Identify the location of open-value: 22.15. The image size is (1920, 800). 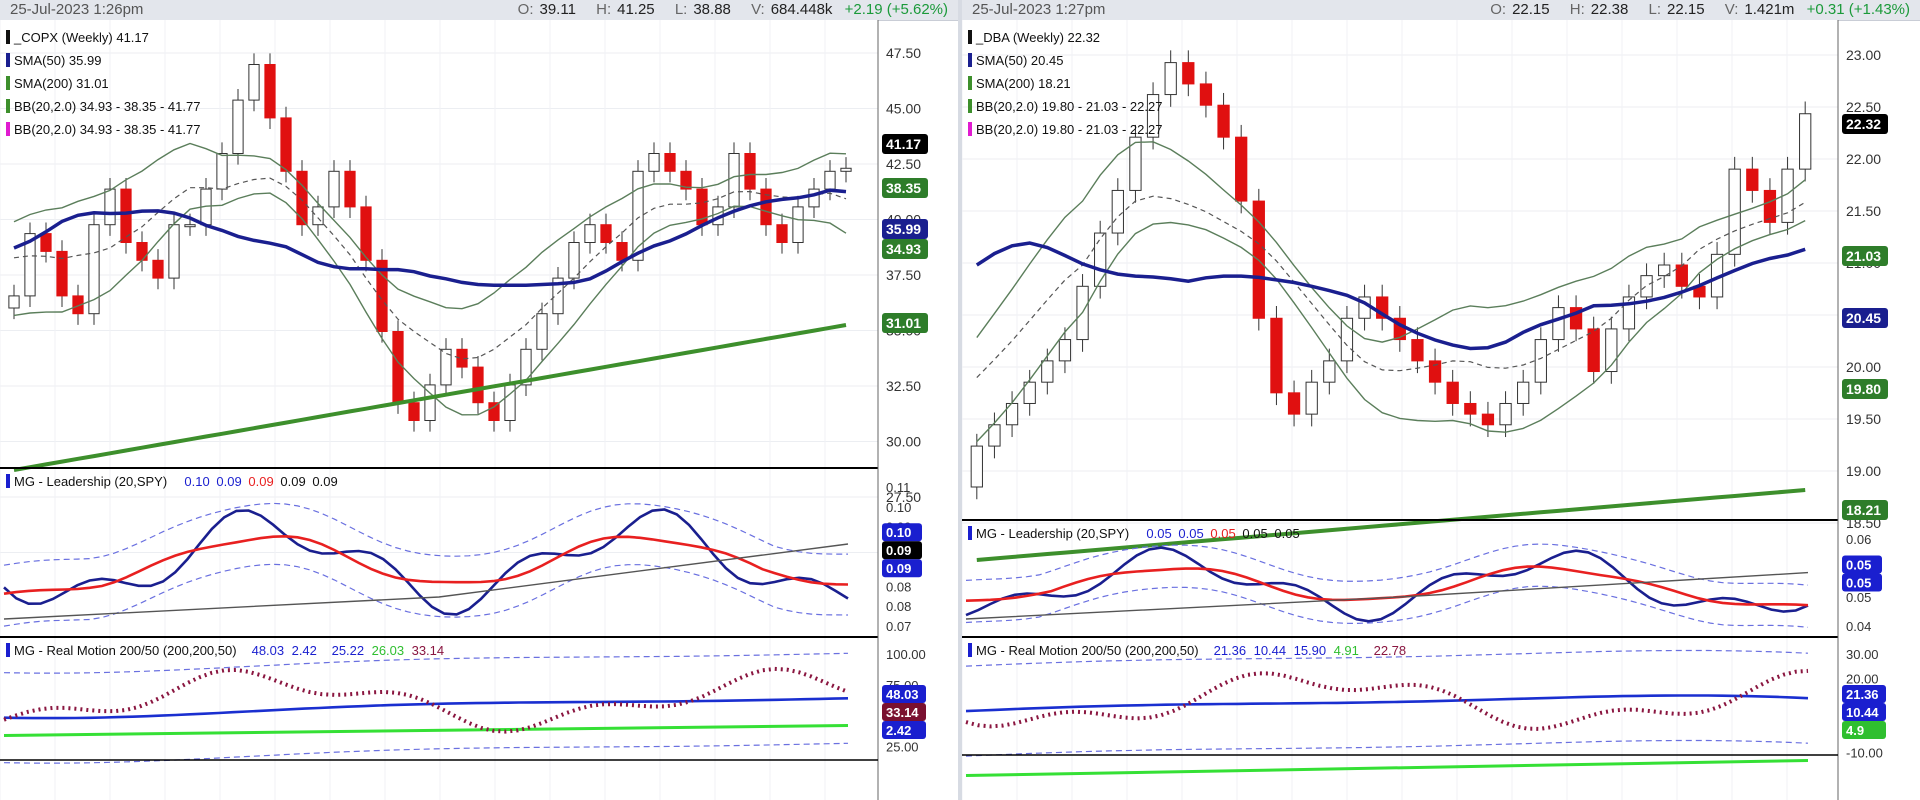
(1531, 9).